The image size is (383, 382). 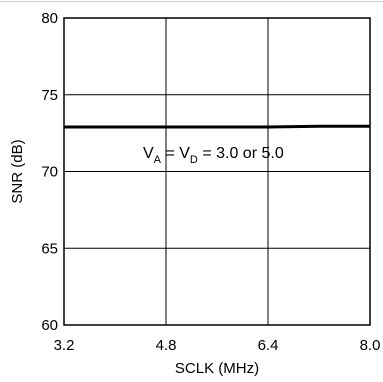 What do you see at coordinates (217, 368) in the screenshot?
I see `x-axis-title: SCLK (MHz)` at bounding box center [217, 368].